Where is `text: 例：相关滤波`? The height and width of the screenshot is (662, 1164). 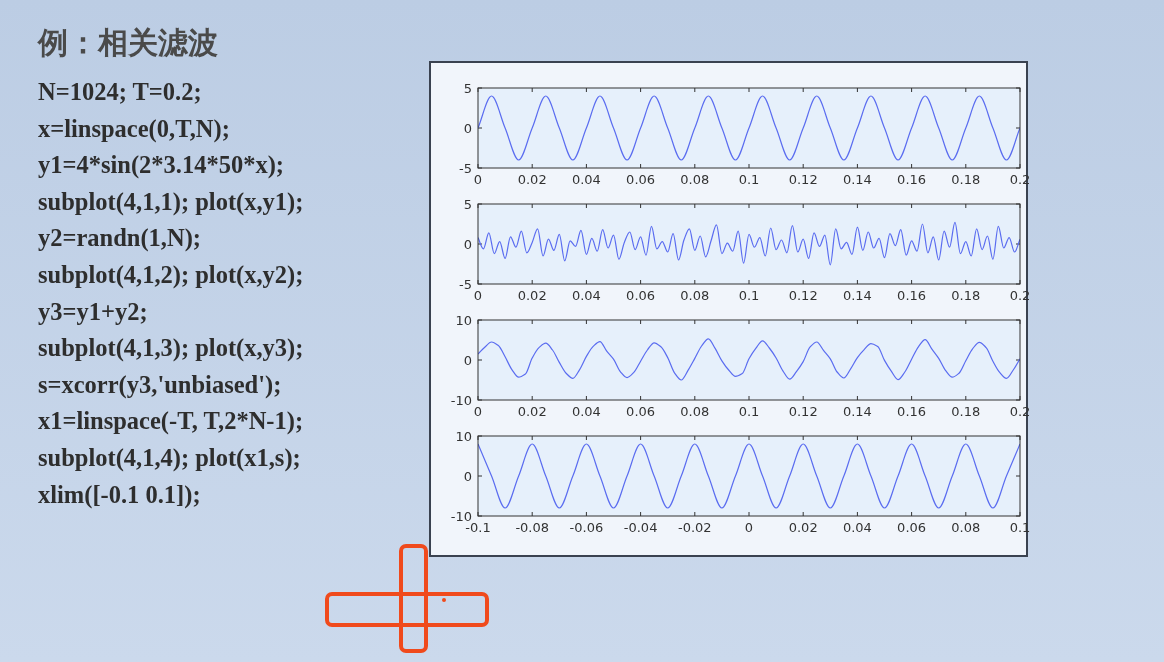 text: 例：相关滤波 is located at coordinates (127, 42).